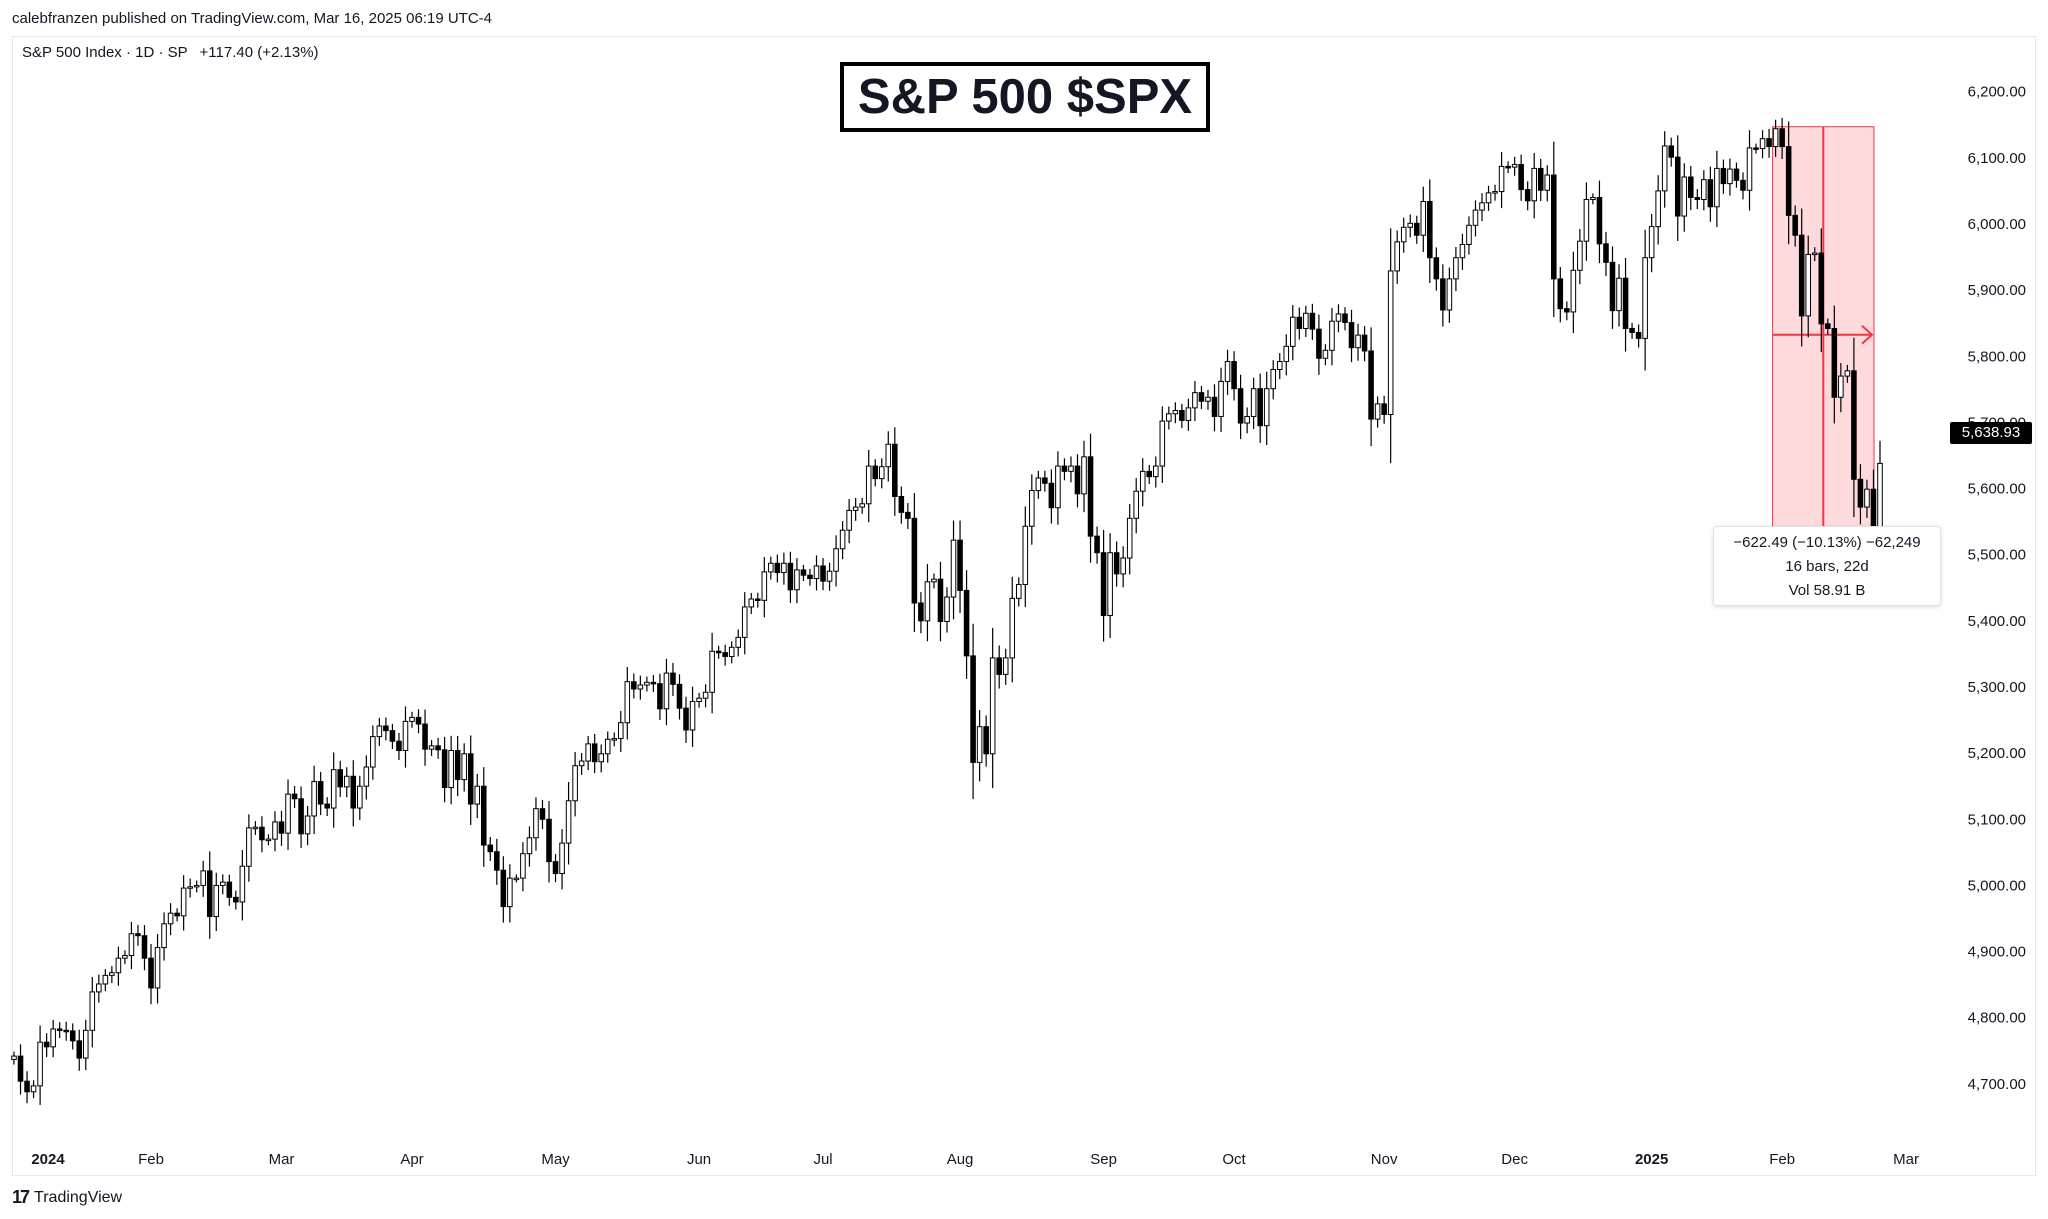  What do you see at coordinates (1997, 885) in the screenshot?
I see `price-tick-label: 5,000.00` at bounding box center [1997, 885].